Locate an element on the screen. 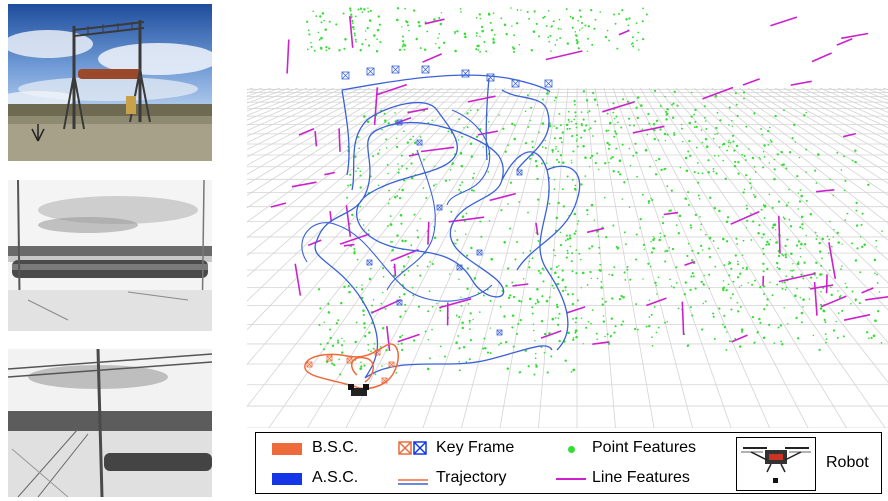  grid-line is located at coordinates (277, 99).